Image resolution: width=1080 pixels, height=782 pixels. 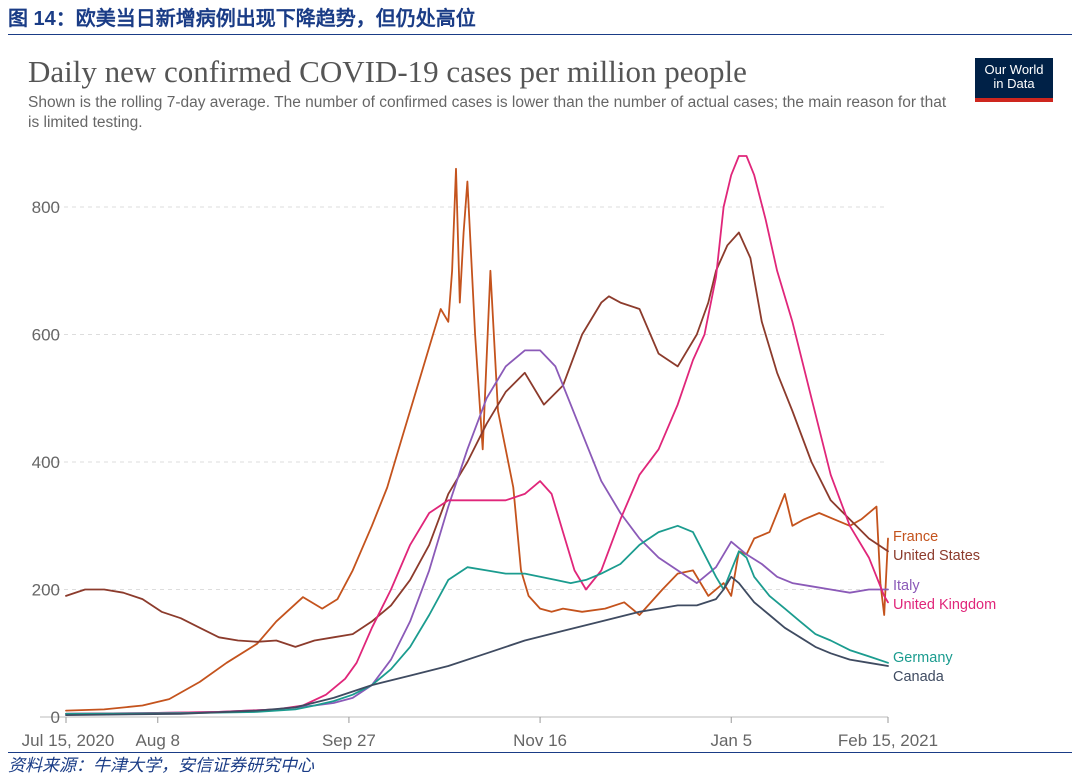 I want to click on owid-logo: Our World in Data, so click(x=1014, y=80).